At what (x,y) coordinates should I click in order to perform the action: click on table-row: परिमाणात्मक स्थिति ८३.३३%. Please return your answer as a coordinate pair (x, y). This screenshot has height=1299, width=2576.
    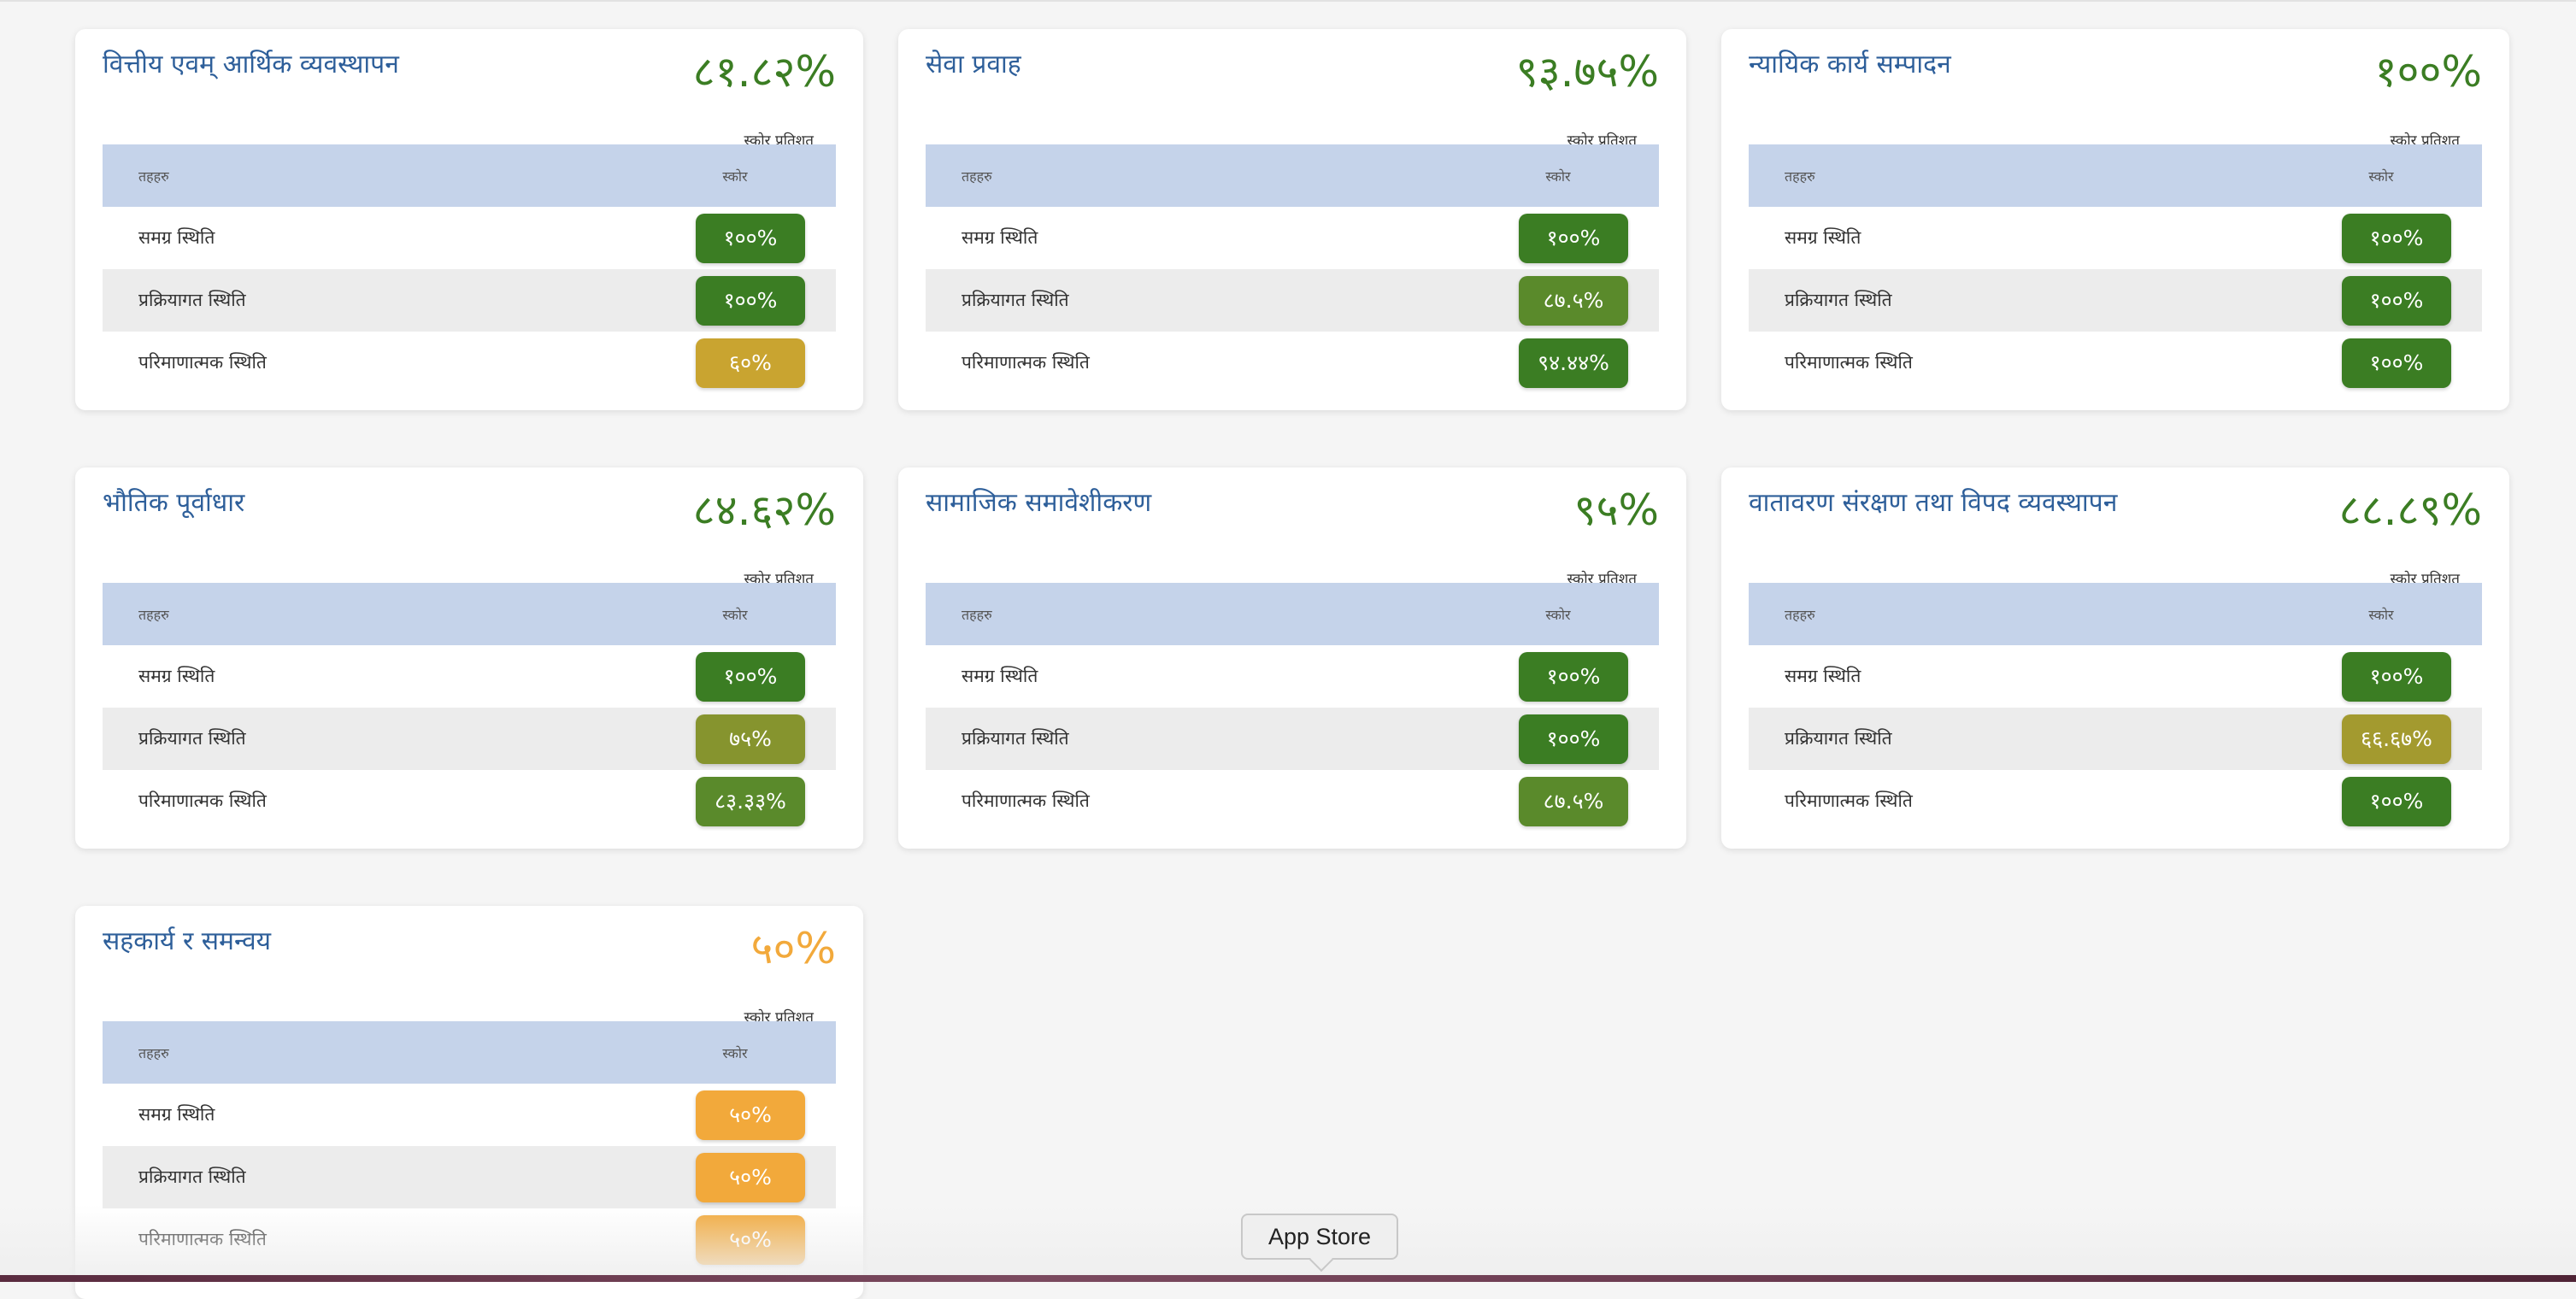
    Looking at the image, I should click on (469, 801).